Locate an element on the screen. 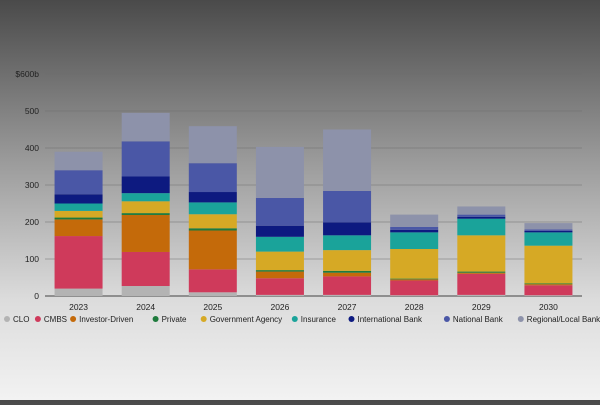 Image resolution: width=600 pixels, height=405 pixels. y-tick-label: 300 is located at coordinates (32, 185).